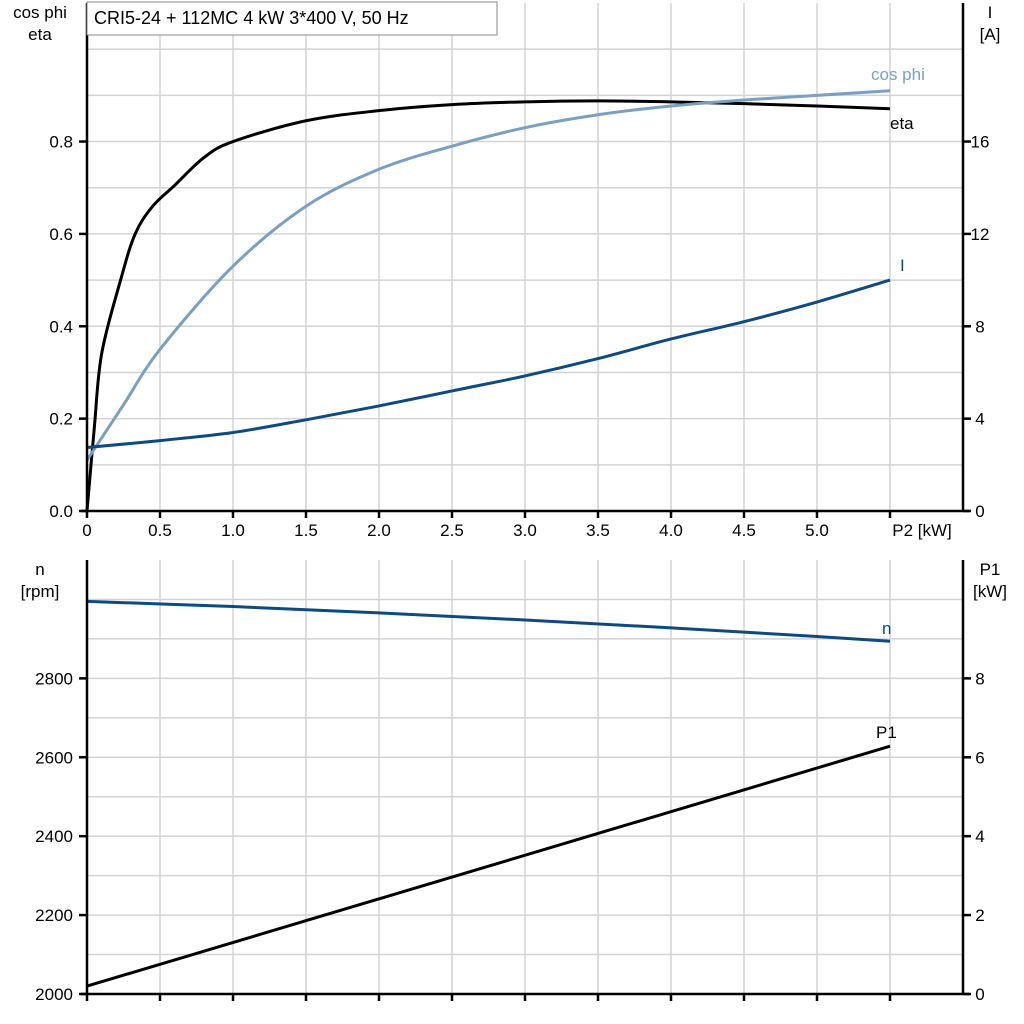 The width and height of the screenshot is (1024, 1024). I want to click on left-tick-label: 2000, so click(54, 994).